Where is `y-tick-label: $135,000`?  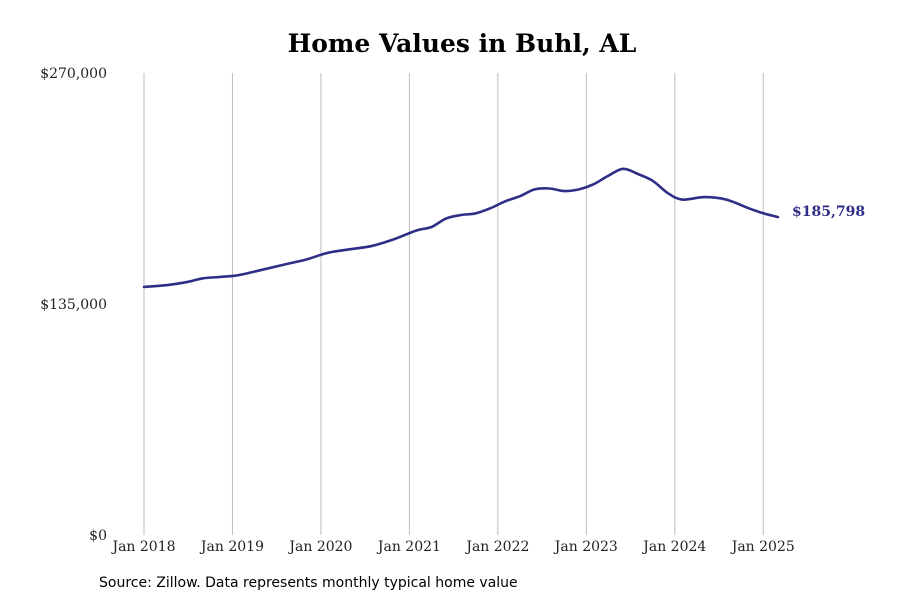 y-tick-label: $135,000 is located at coordinates (73, 305).